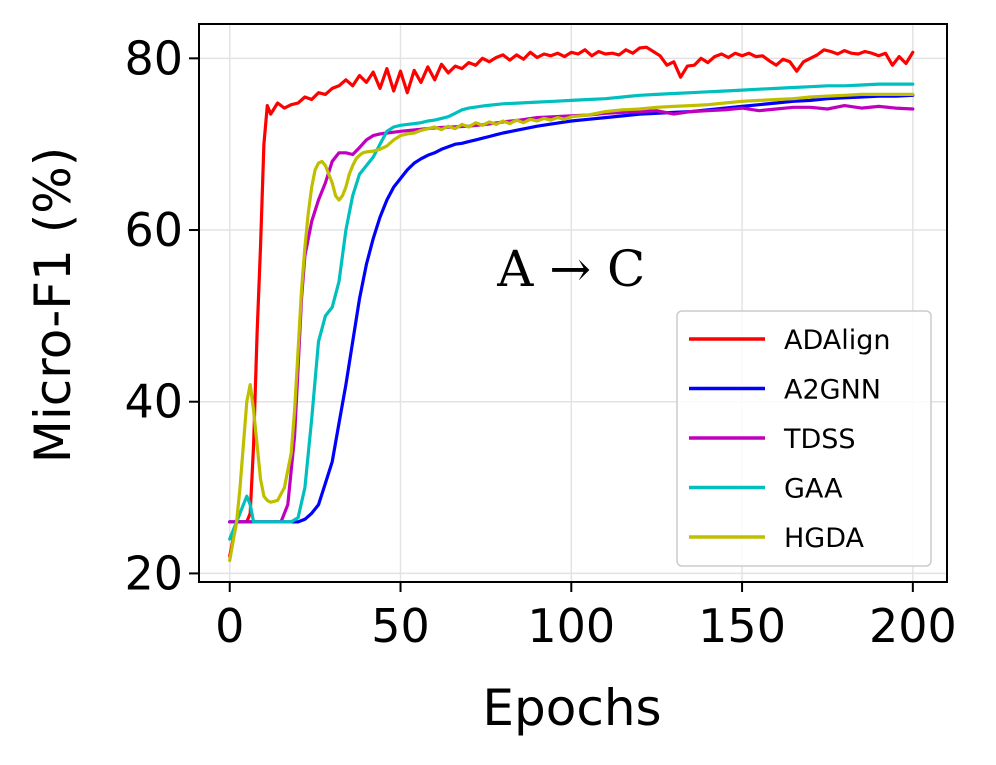 The width and height of the screenshot is (996, 765). I want to click on x-tick-label: 0, so click(229, 626).